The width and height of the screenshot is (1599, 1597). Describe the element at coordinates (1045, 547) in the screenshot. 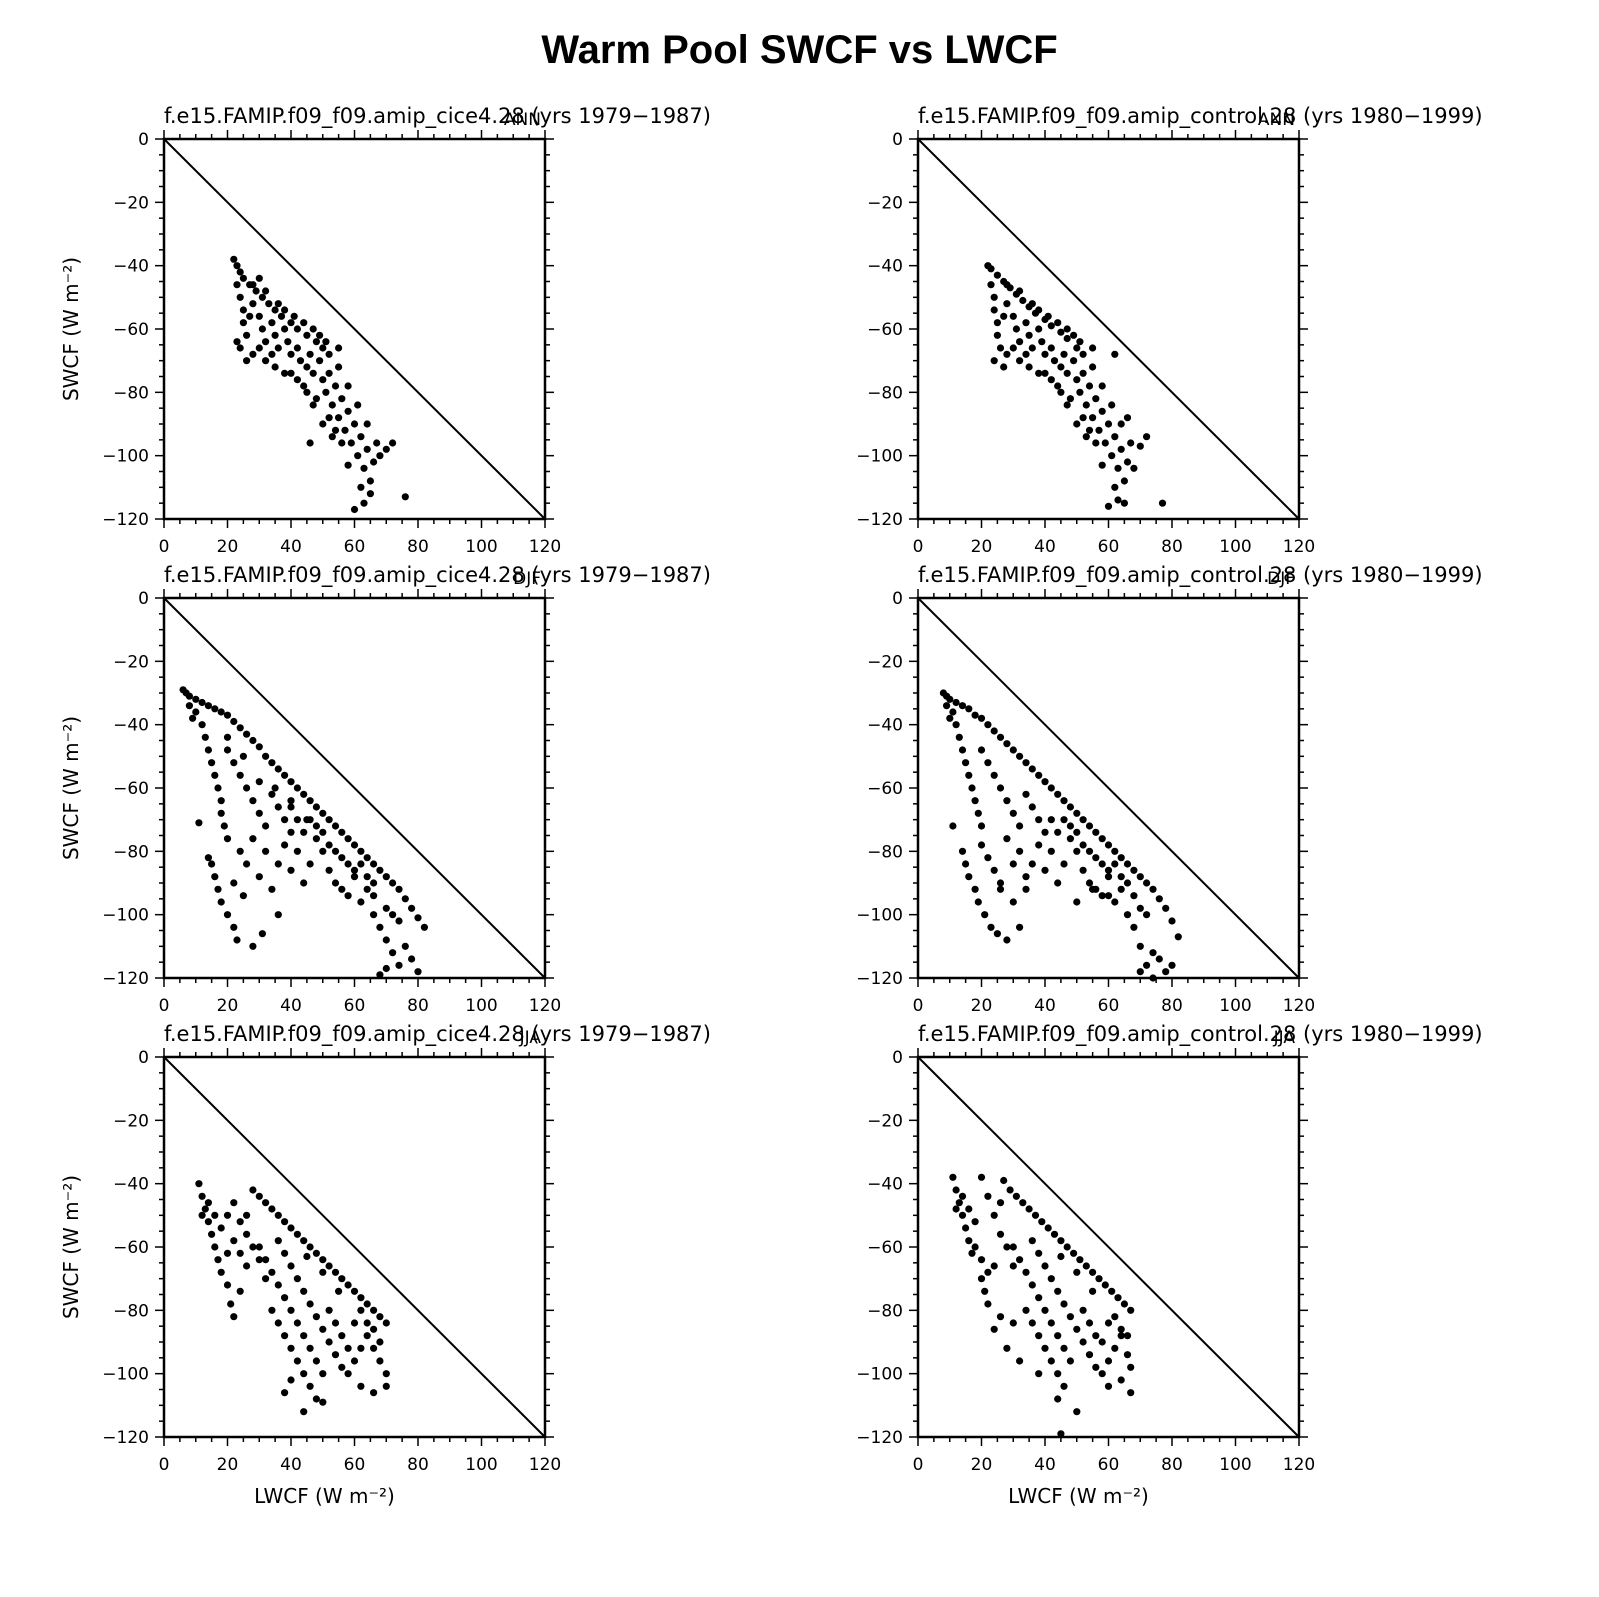

I see `x-tick-label: 40` at that location.